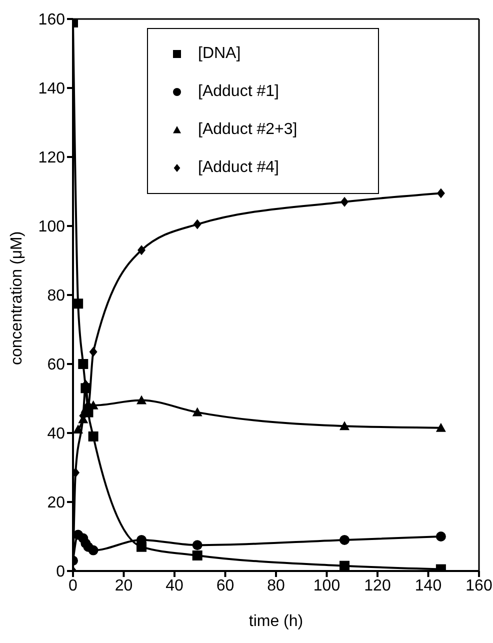 The width and height of the screenshot is (493, 643). What do you see at coordinates (225, 585) in the screenshot?
I see `x-tick-label: 60` at bounding box center [225, 585].